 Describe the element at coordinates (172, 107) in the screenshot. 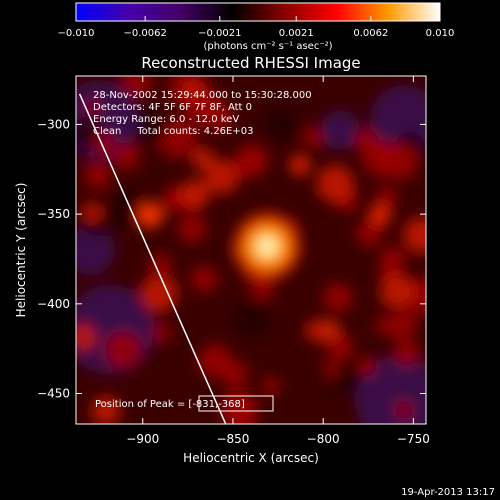

I see `annotation-detectors: Detectors: 4F 5F 6F 7F 8F, Att 0` at that location.